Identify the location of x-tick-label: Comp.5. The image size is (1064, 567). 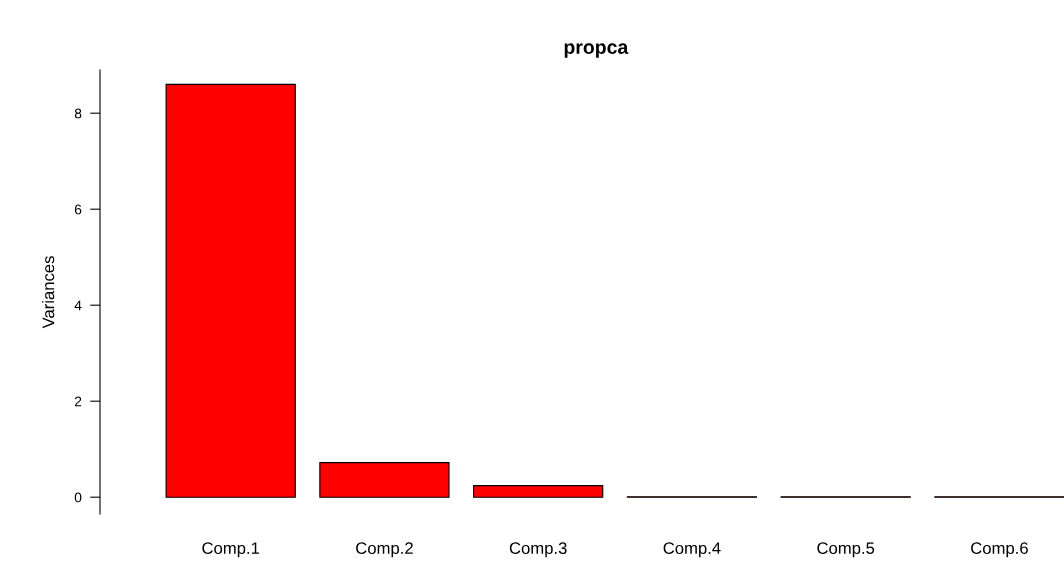
(846, 550).